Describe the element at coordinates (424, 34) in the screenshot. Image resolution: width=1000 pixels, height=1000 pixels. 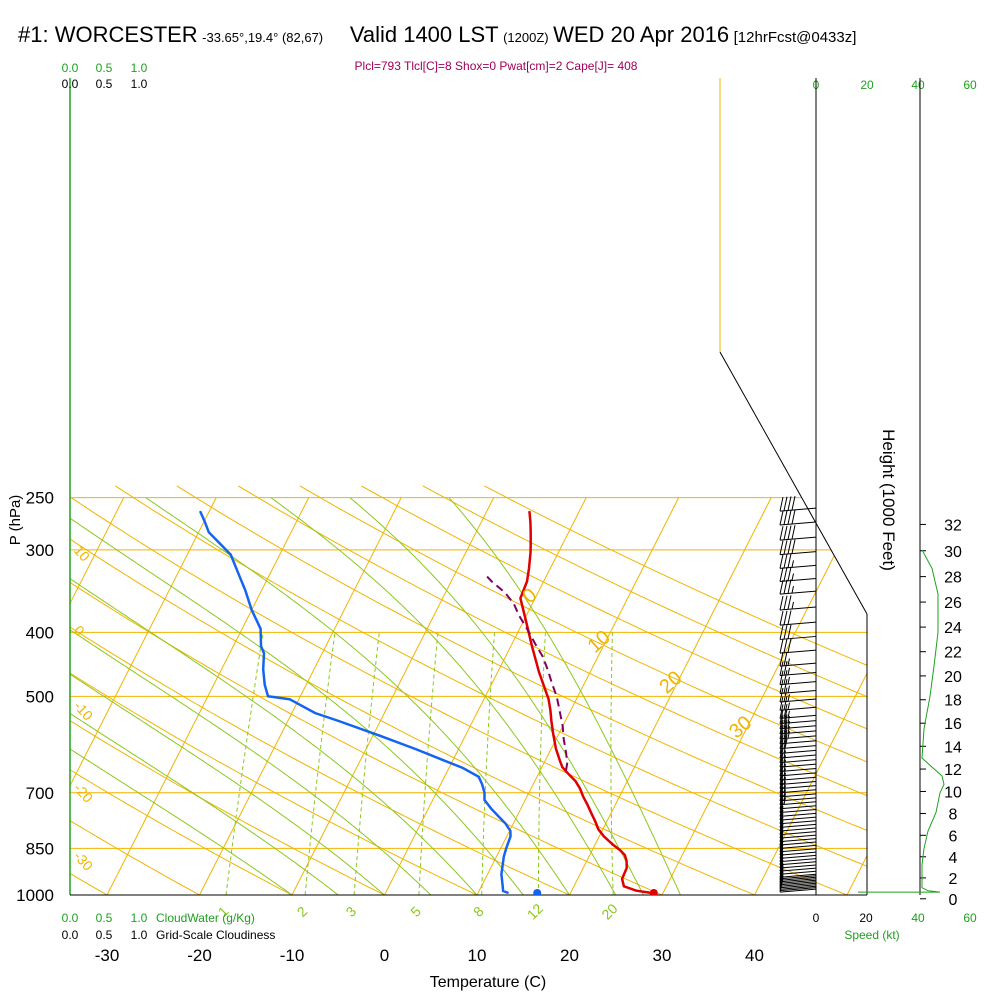
I see `valid-time: Valid 1400 LST` at that location.